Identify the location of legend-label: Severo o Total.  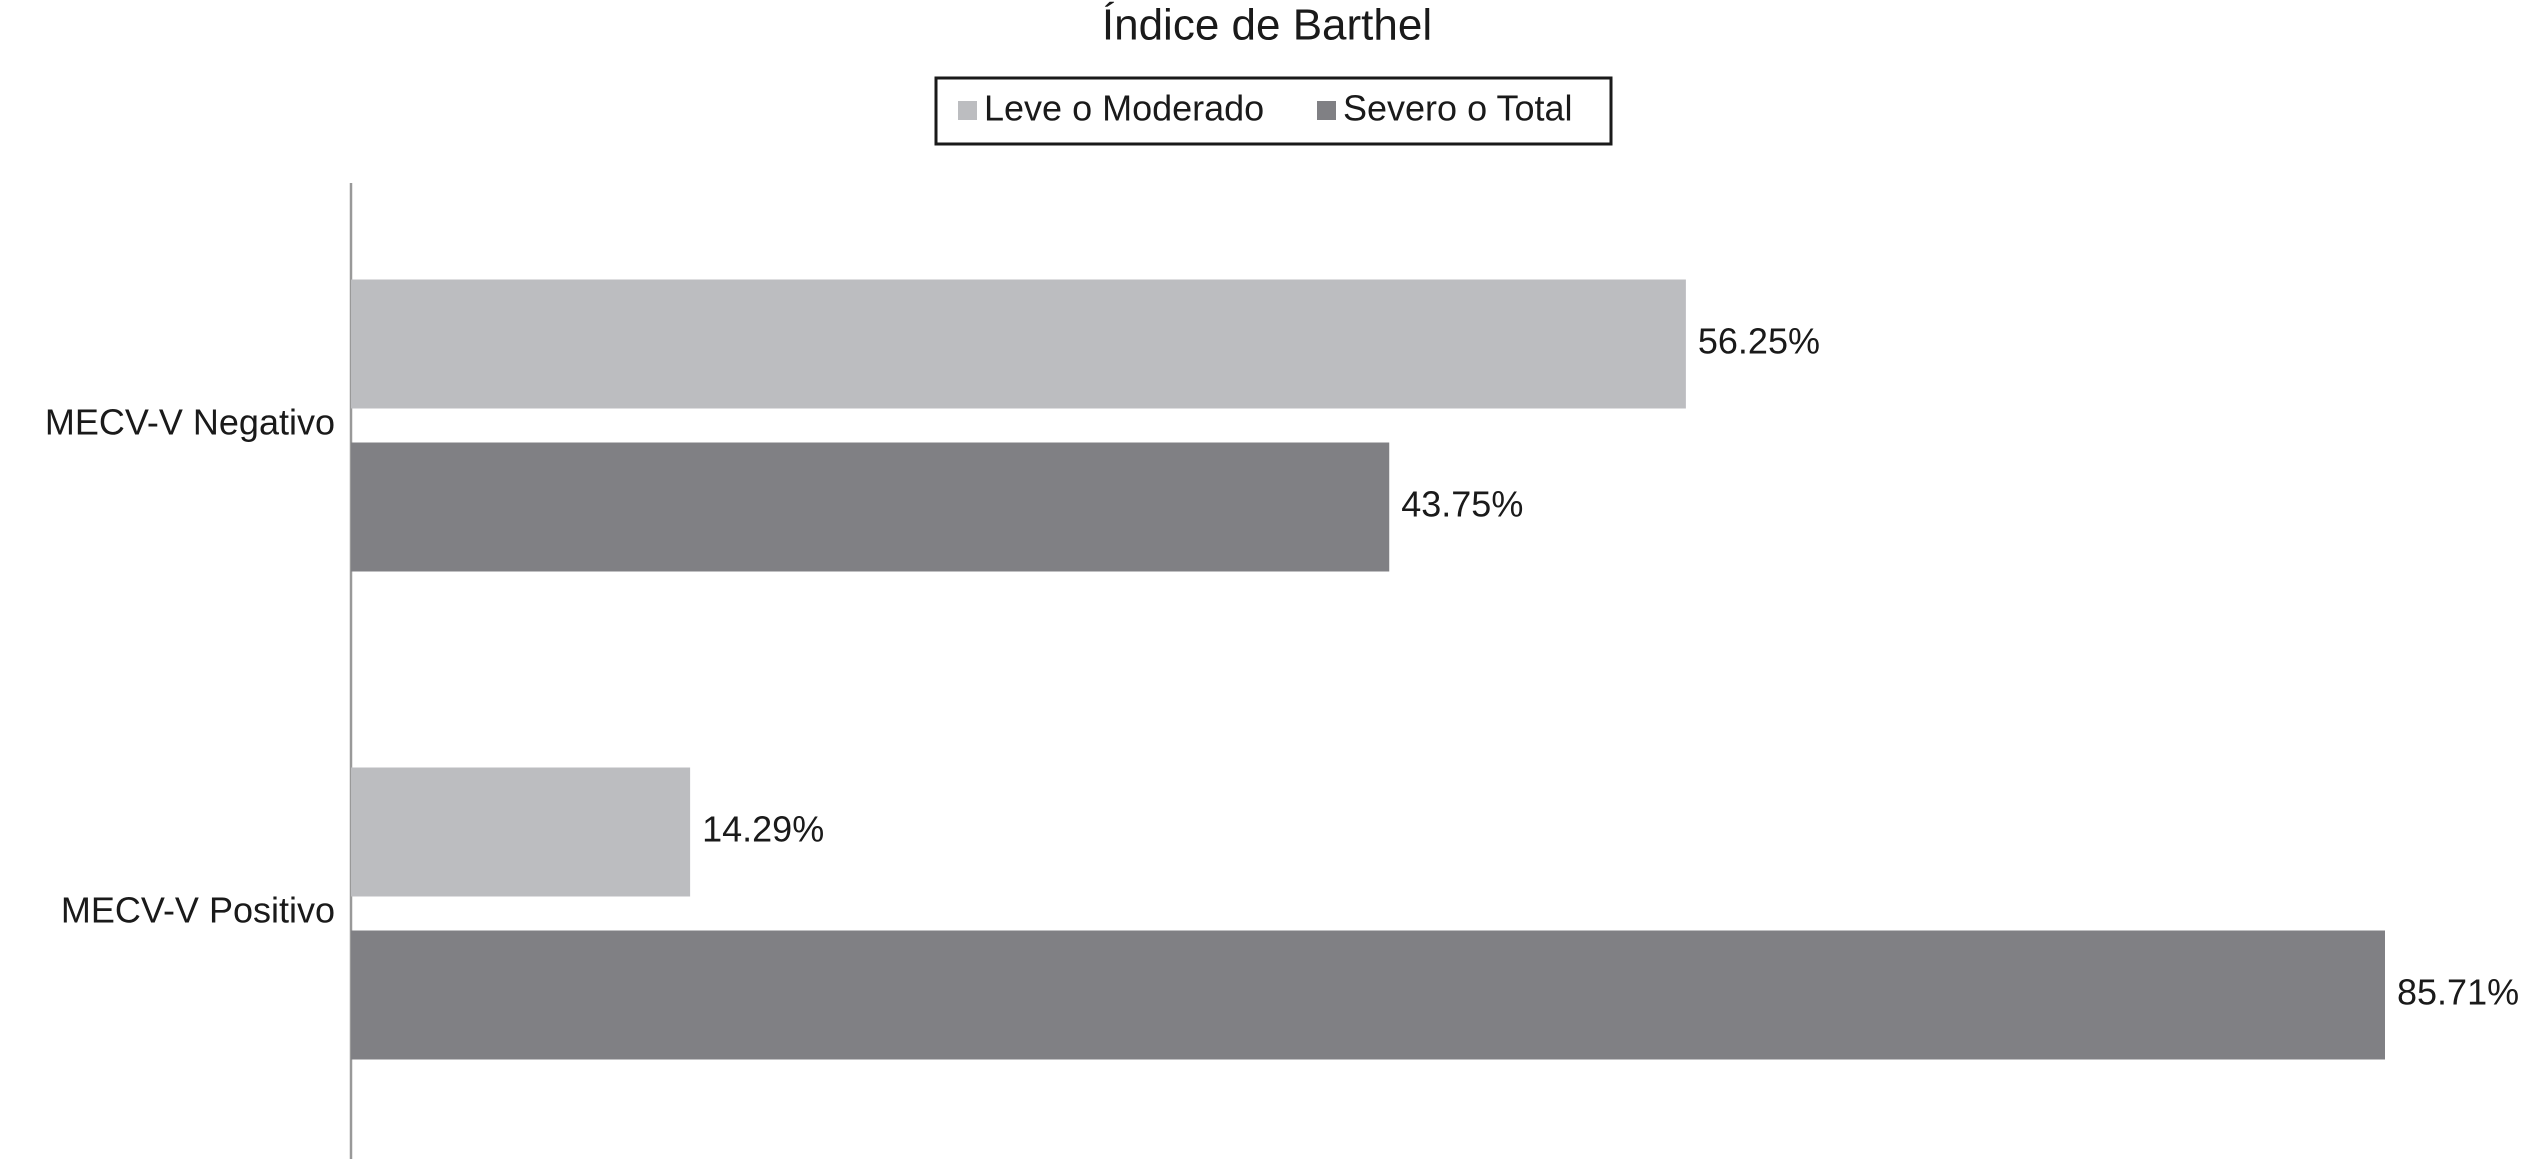
(1457, 108).